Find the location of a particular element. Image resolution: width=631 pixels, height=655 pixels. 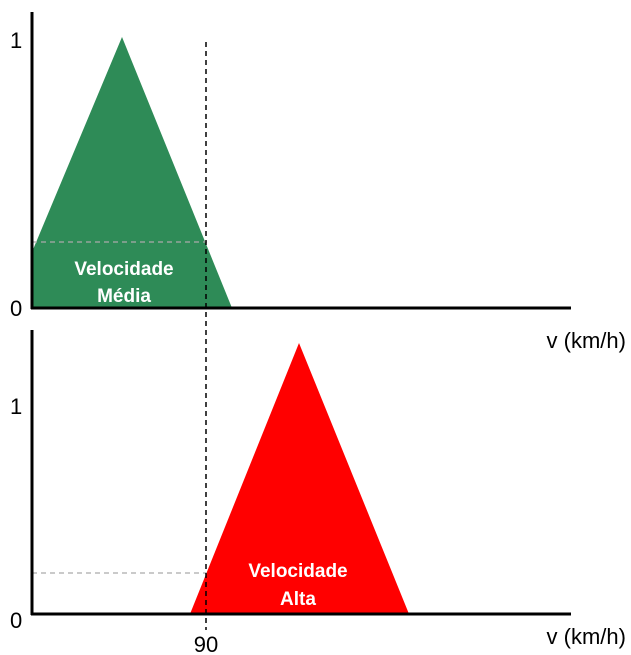

membership-alta is located at coordinates (299, 478).